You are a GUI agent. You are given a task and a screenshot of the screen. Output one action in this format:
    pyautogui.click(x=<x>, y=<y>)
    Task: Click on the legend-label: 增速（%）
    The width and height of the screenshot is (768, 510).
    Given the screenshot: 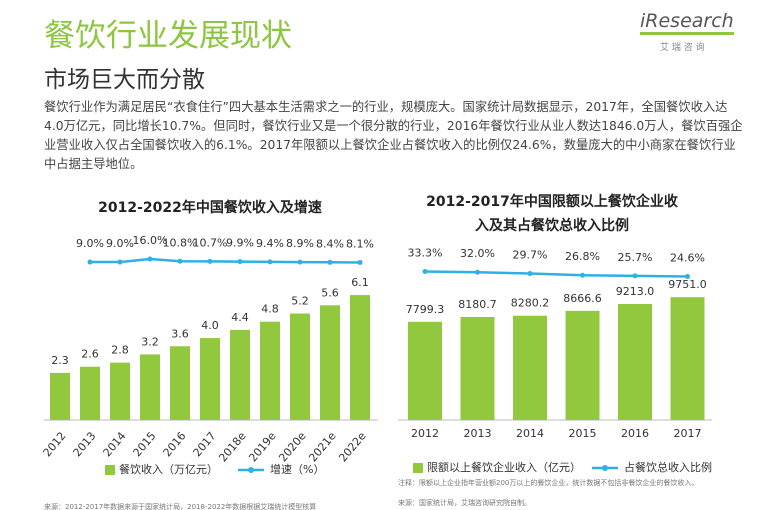 What is the action you would take?
    pyautogui.click(x=297, y=469)
    